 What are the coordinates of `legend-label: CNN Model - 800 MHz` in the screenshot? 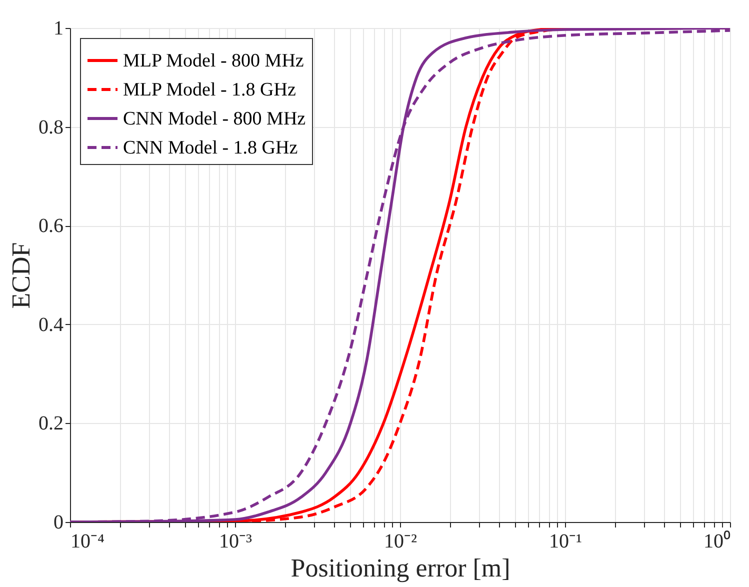 It's located at (214, 119).